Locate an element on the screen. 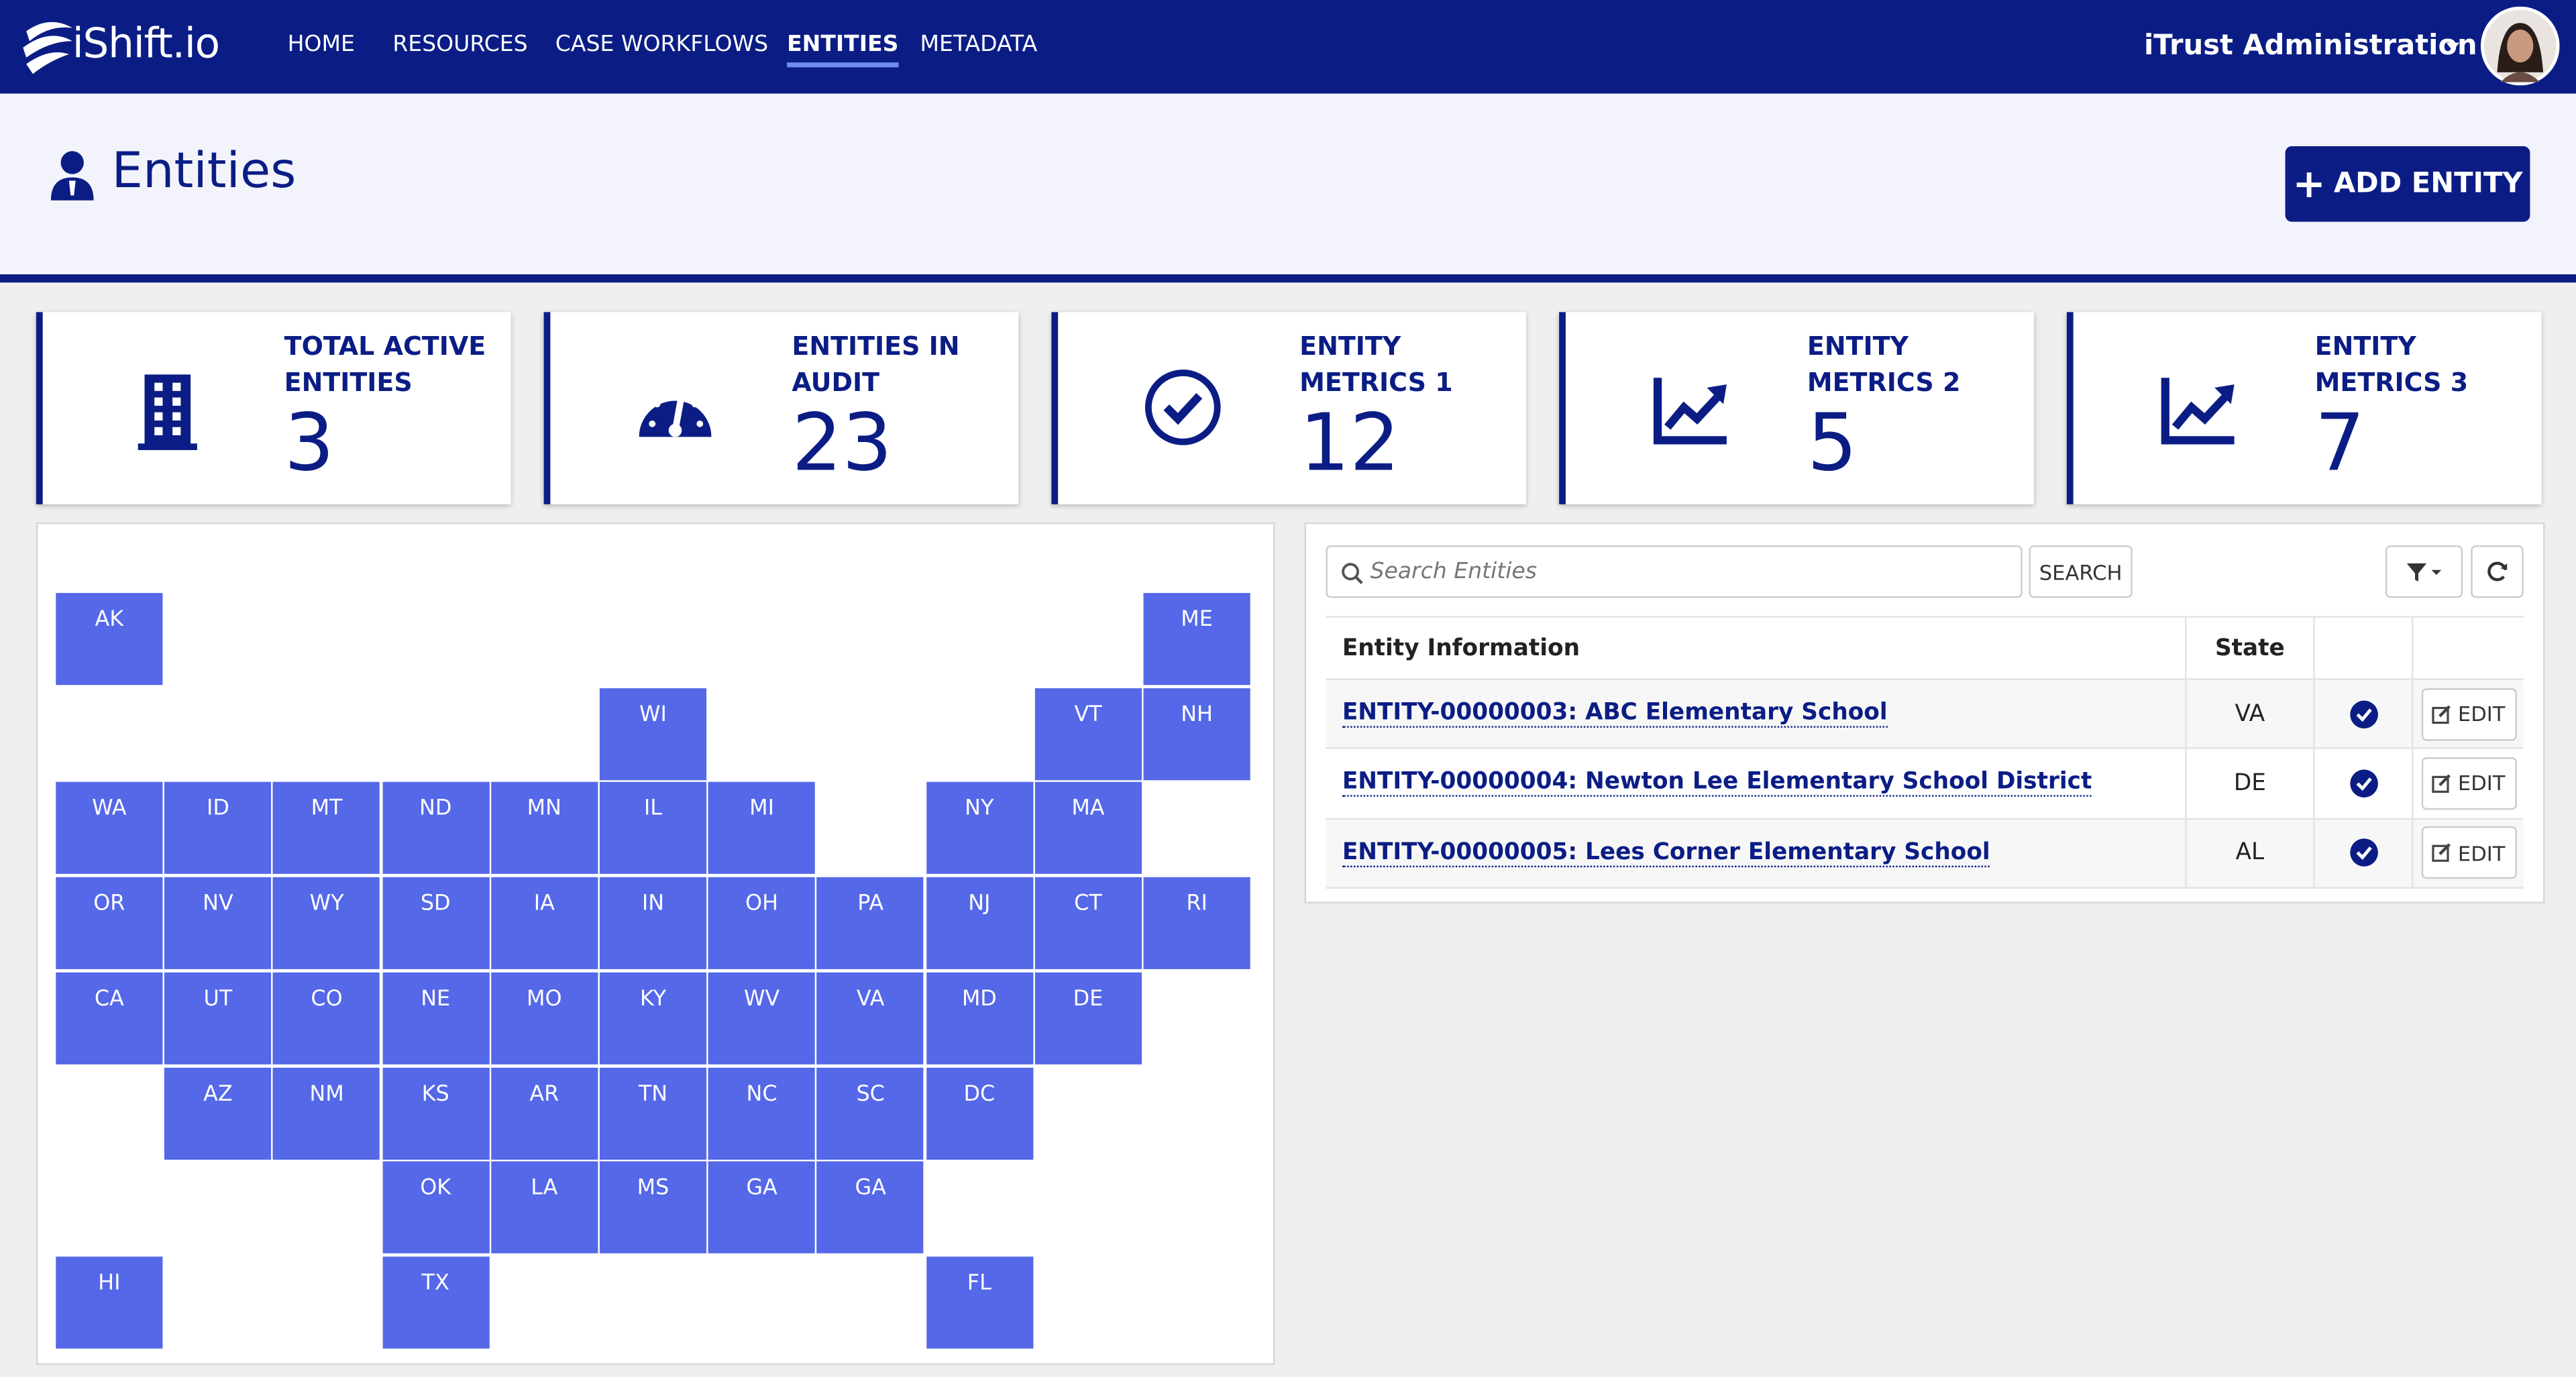 Image resolution: width=2576 pixels, height=1377 pixels. state-tile: VT is located at coordinates (1088, 733).